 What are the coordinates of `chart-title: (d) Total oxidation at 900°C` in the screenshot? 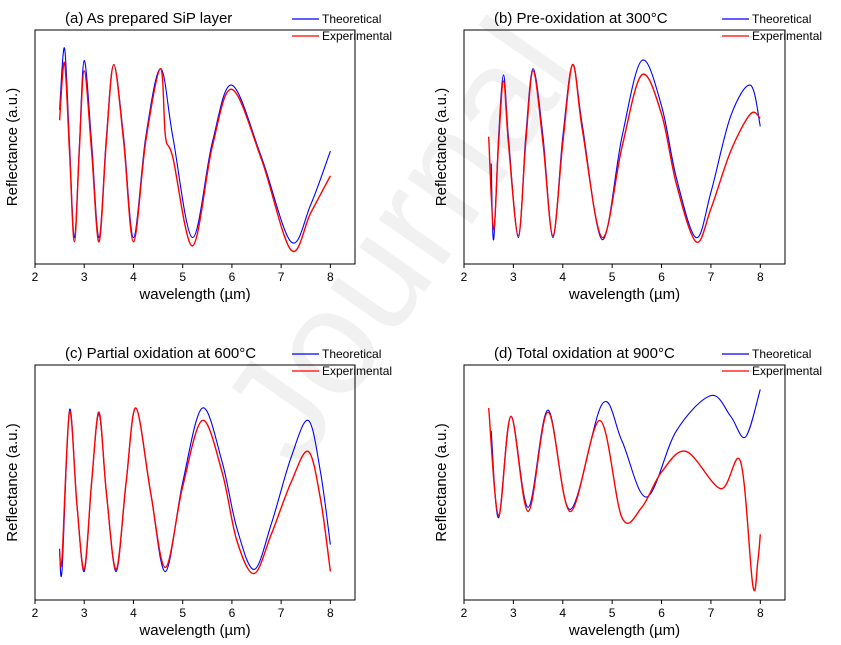 It's located at (584, 353).